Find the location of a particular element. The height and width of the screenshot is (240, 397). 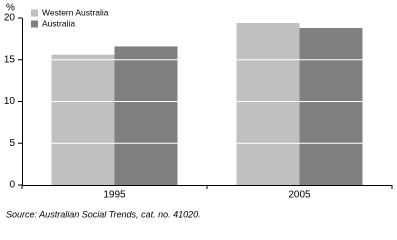

x-tick-label: 2005 is located at coordinates (299, 195).